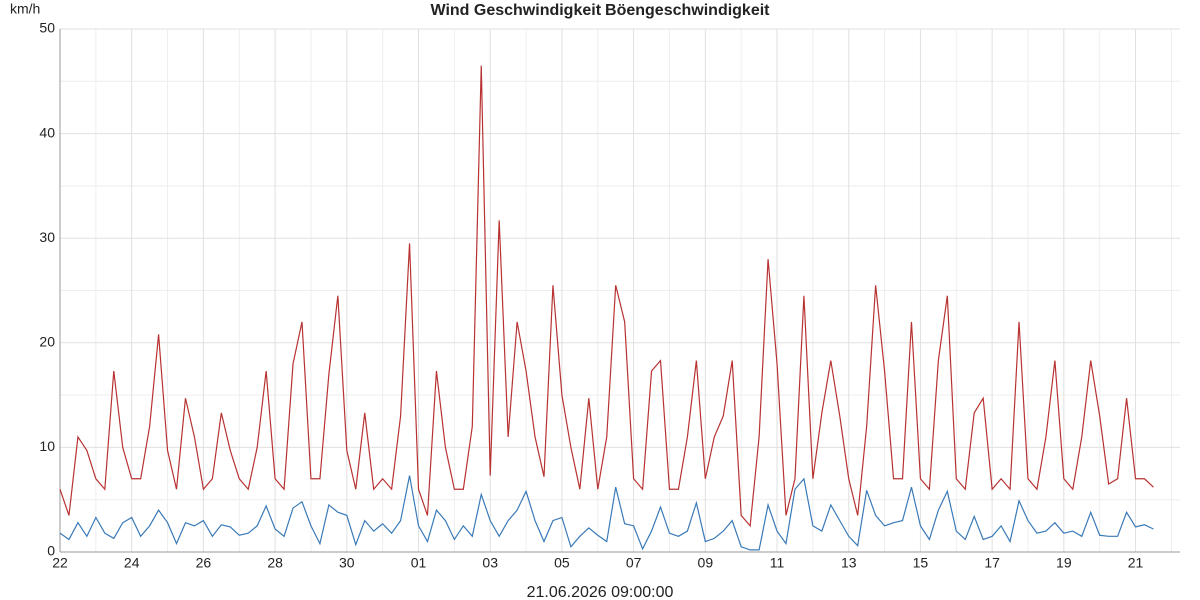 The image size is (1200, 600). Describe the element at coordinates (992, 563) in the screenshot. I see `x-tick-label: 17` at that location.